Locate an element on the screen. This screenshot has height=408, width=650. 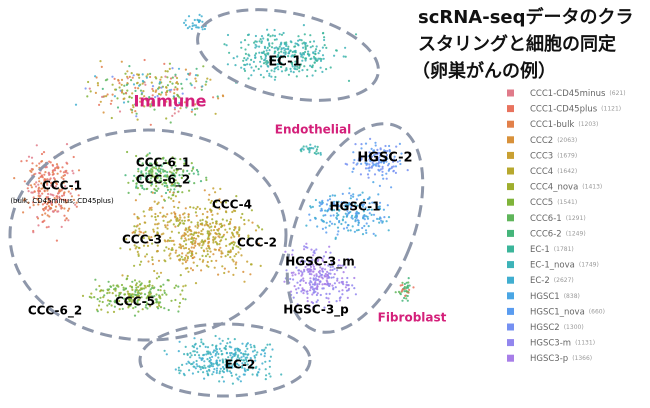
legend-name: CCC1-CD45minus is located at coordinates (568, 94).